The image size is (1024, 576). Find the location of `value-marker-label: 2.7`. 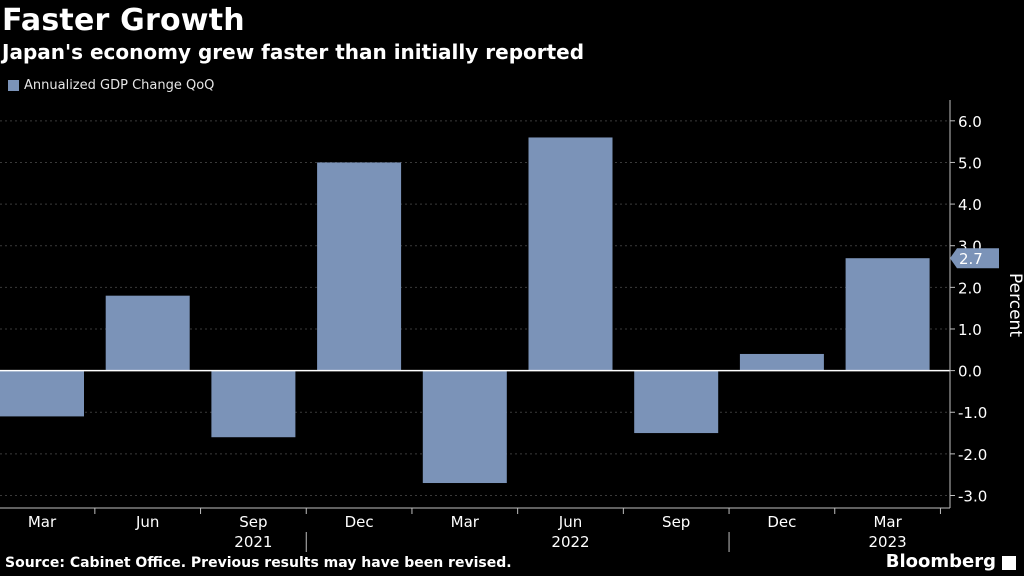

value-marker-label: 2.7 is located at coordinates (971, 259).